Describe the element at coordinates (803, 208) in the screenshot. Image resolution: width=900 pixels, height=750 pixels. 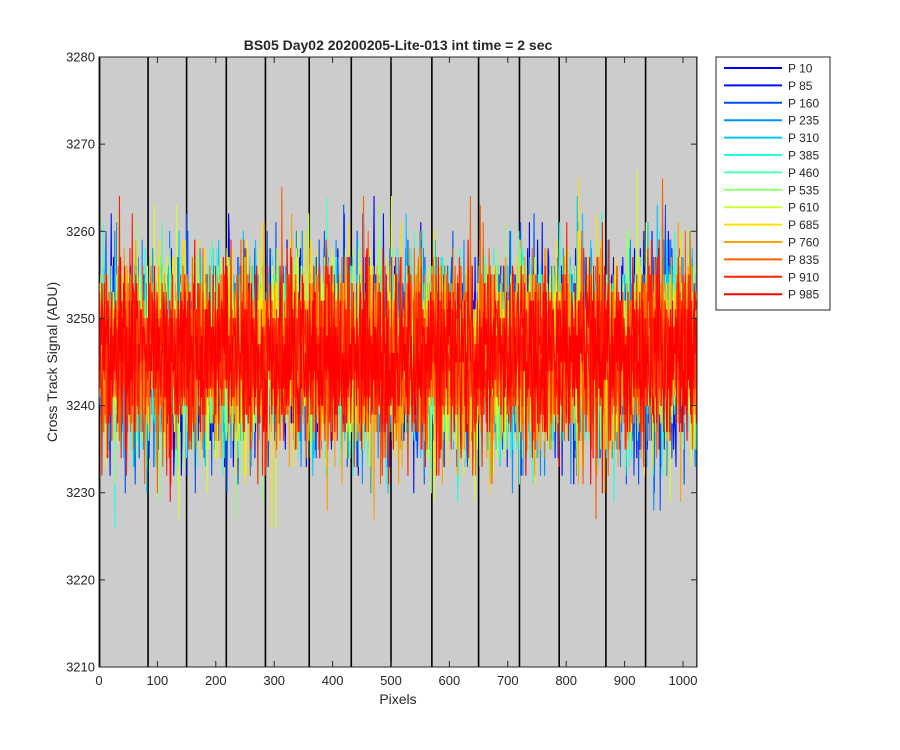
I see `legend-label-8: P 610` at that location.